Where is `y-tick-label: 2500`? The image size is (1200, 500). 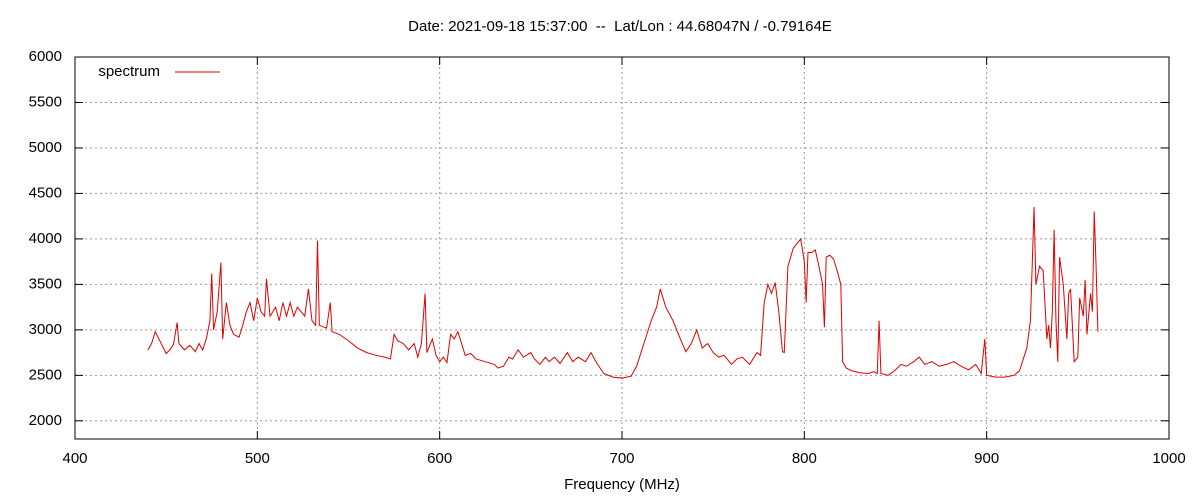
y-tick-label: 2500 is located at coordinates (45, 374).